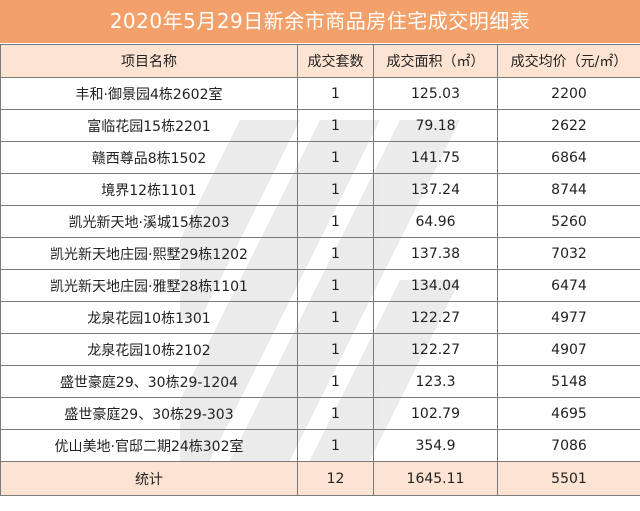 This screenshot has width=640, height=511. Describe the element at coordinates (149, 381) in the screenshot. I see `cell-project-name: 盛世豪庭29、30栋29-1204` at that location.